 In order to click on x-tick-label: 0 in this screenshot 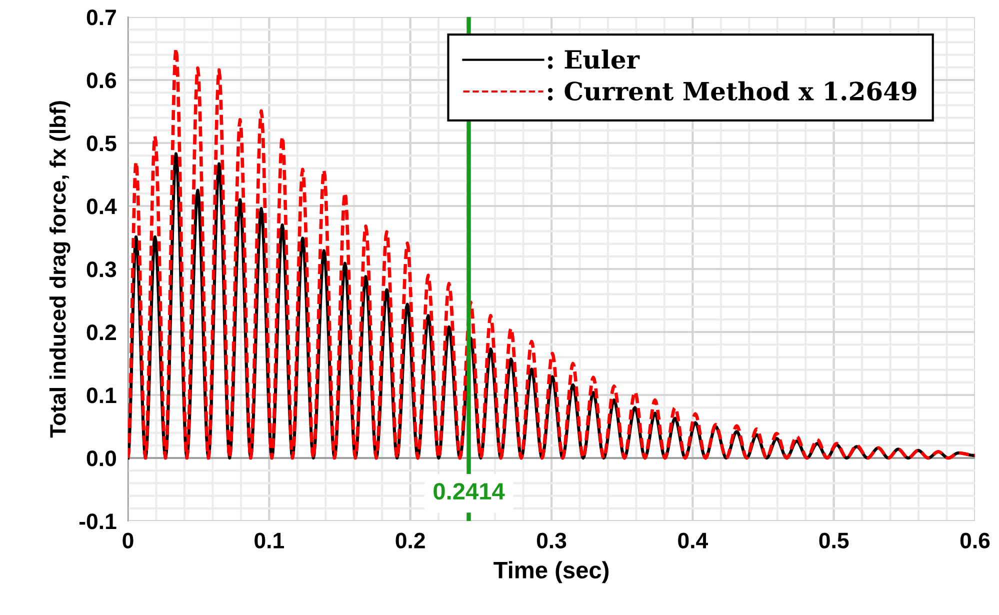, I will do `click(128, 540)`.